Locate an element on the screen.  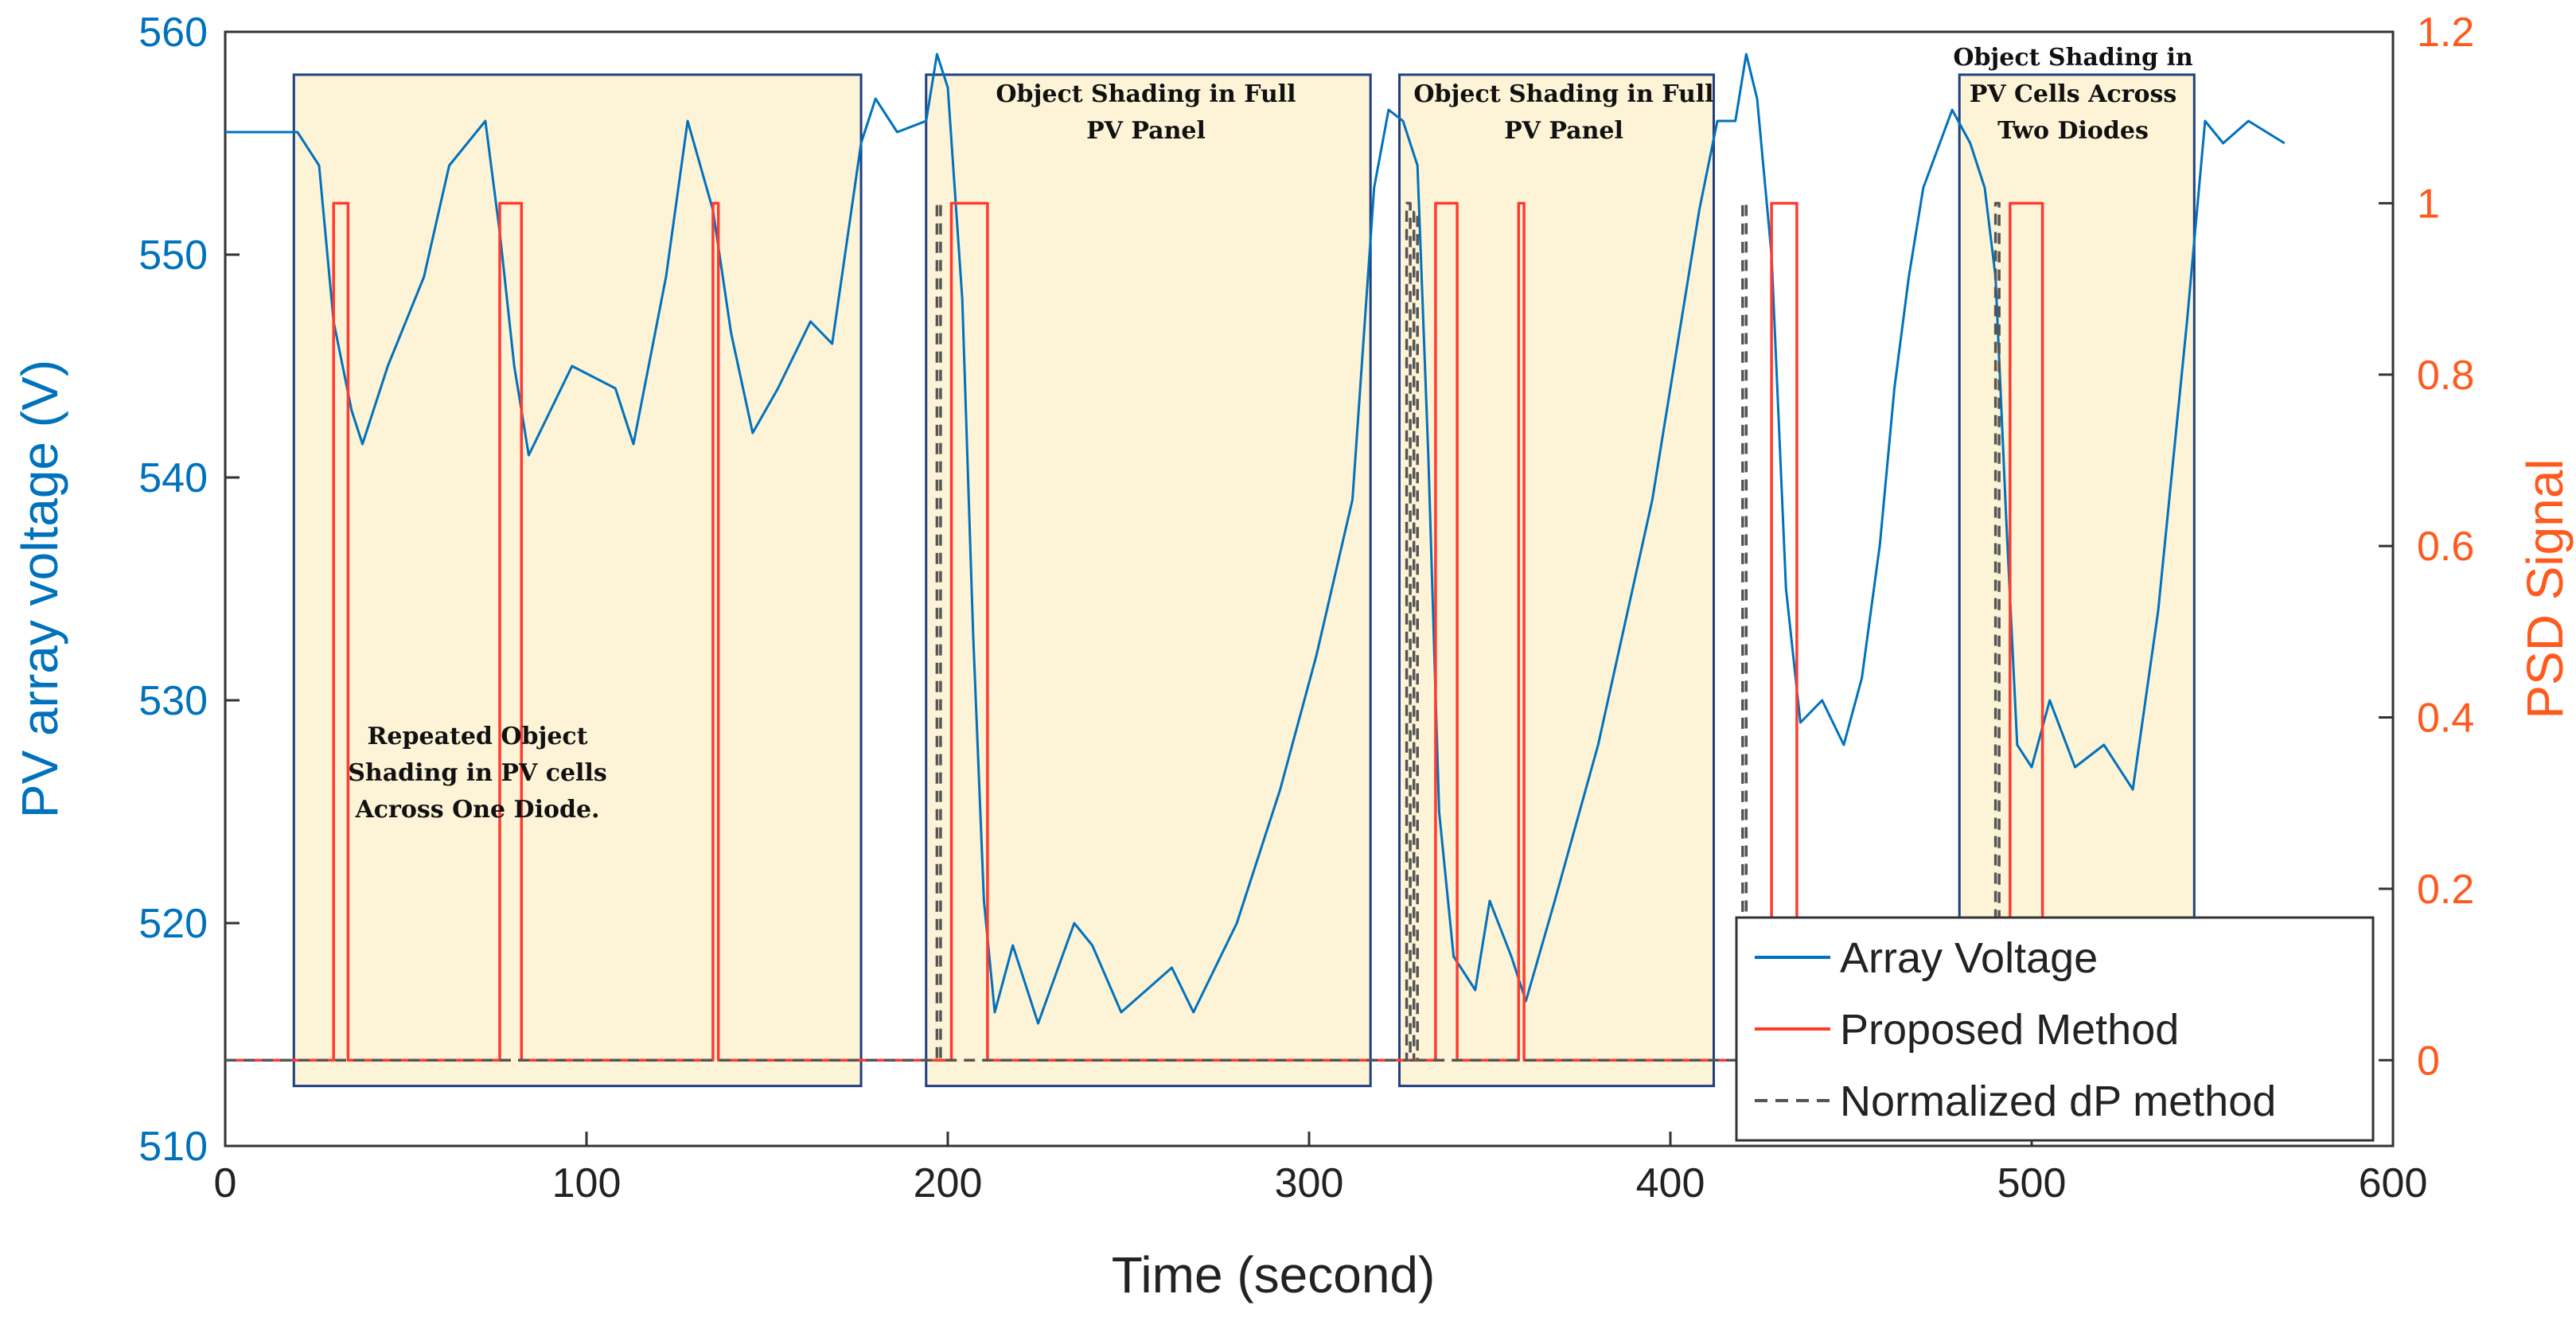
y-left-tick-label: 530 is located at coordinates (173, 701).